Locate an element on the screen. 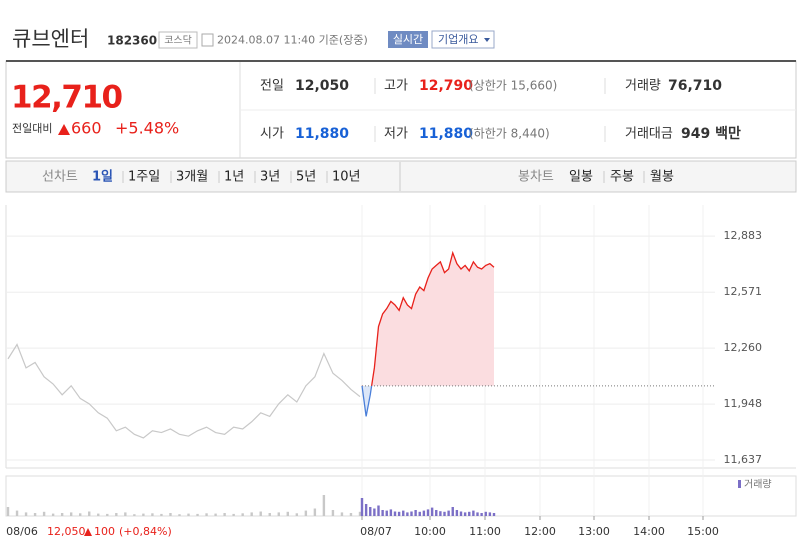  x-tick-label: 15:00 is located at coordinates (703, 531).